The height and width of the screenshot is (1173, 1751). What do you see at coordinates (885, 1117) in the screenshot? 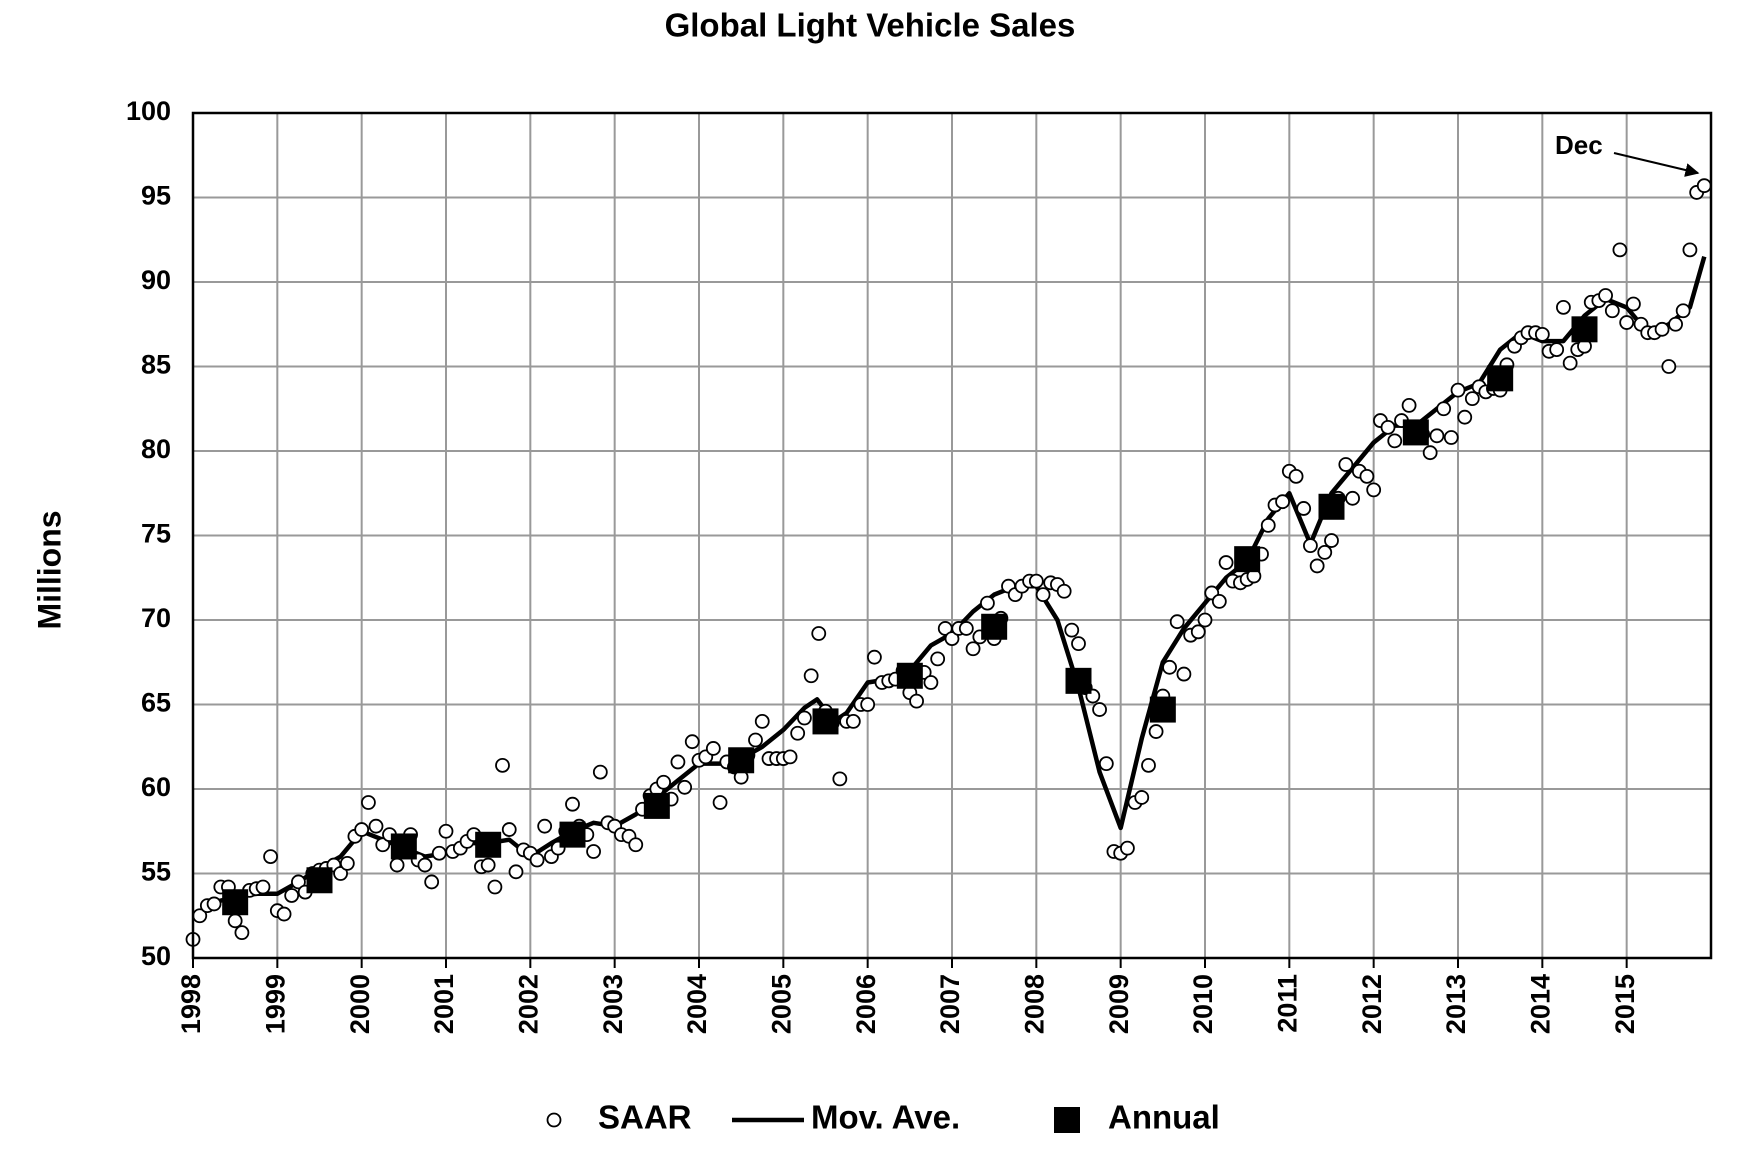
I see `legend-label: Mov. Ave.` at bounding box center [885, 1117].